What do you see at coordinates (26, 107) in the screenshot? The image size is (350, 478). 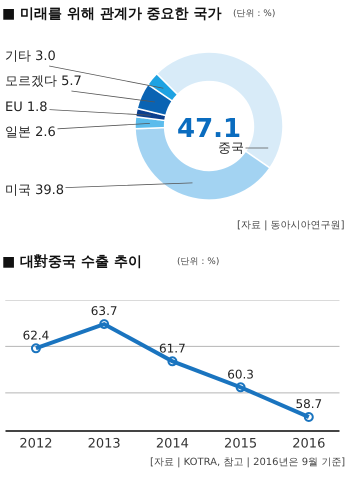 I see `slice-label: EU 1.8` at bounding box center [26, 107].